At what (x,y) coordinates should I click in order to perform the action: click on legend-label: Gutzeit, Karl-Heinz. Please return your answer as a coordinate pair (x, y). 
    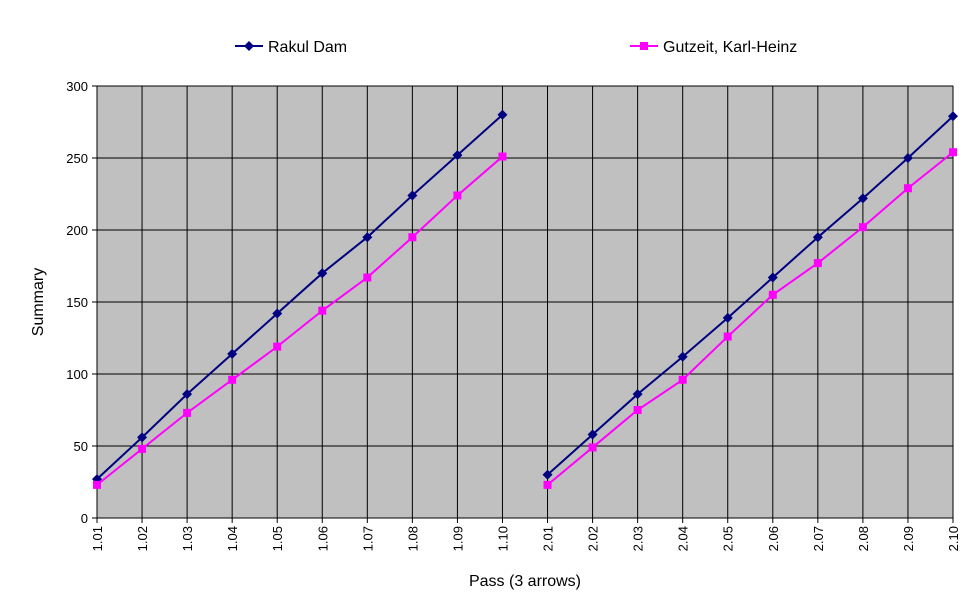
    Looking at the image, I should click on (730, 47).